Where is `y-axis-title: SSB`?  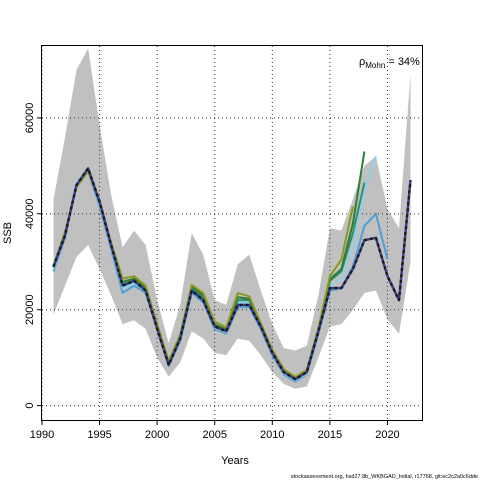 y-axis-title: SSB is located at coordinates (8, 233).